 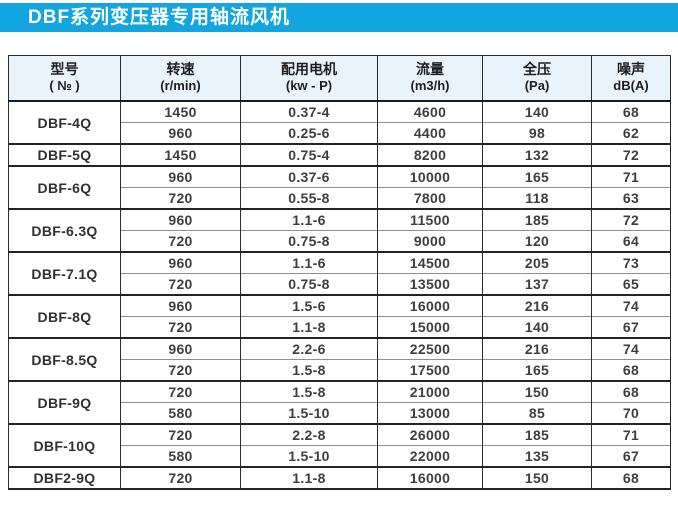 I want to click on pressure-cell: 85, so click(x=537, y=413).